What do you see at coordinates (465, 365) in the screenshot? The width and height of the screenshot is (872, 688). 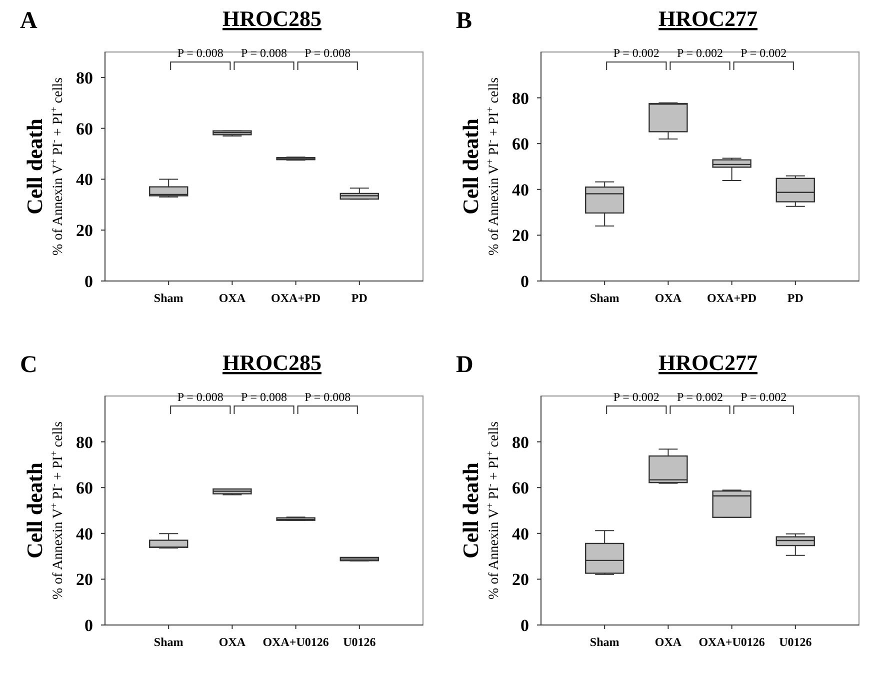 I see `text: D` at bounding box center [465, 365].